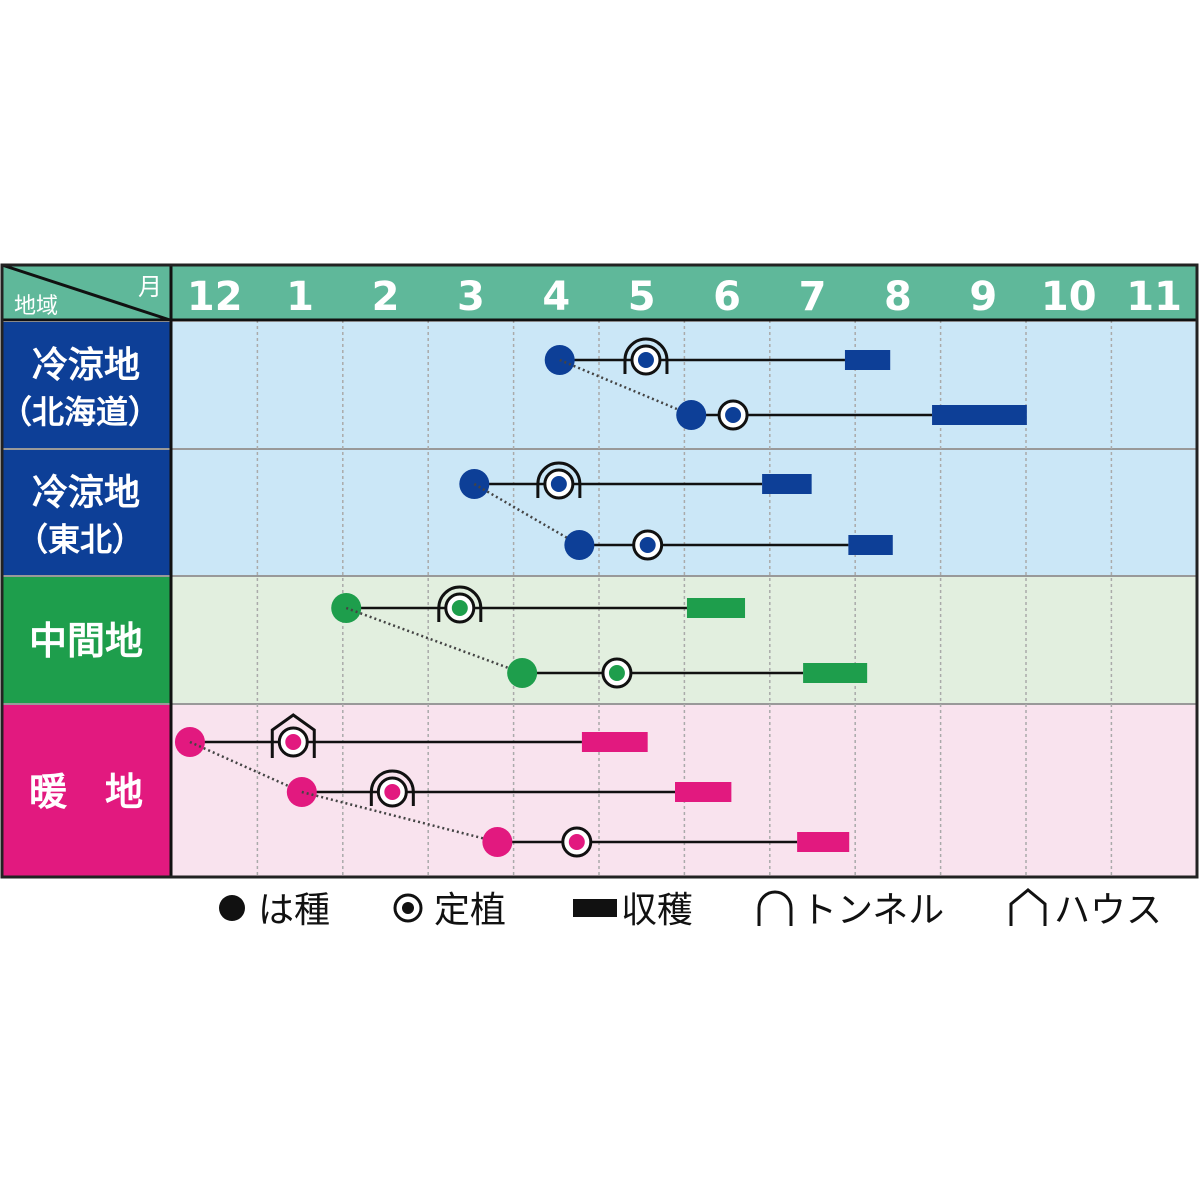 The image size is (1200, 1204). Describe the element at coordinates (1108, 910) in the screenshot. I see `legend-label: ハウス` at that location.